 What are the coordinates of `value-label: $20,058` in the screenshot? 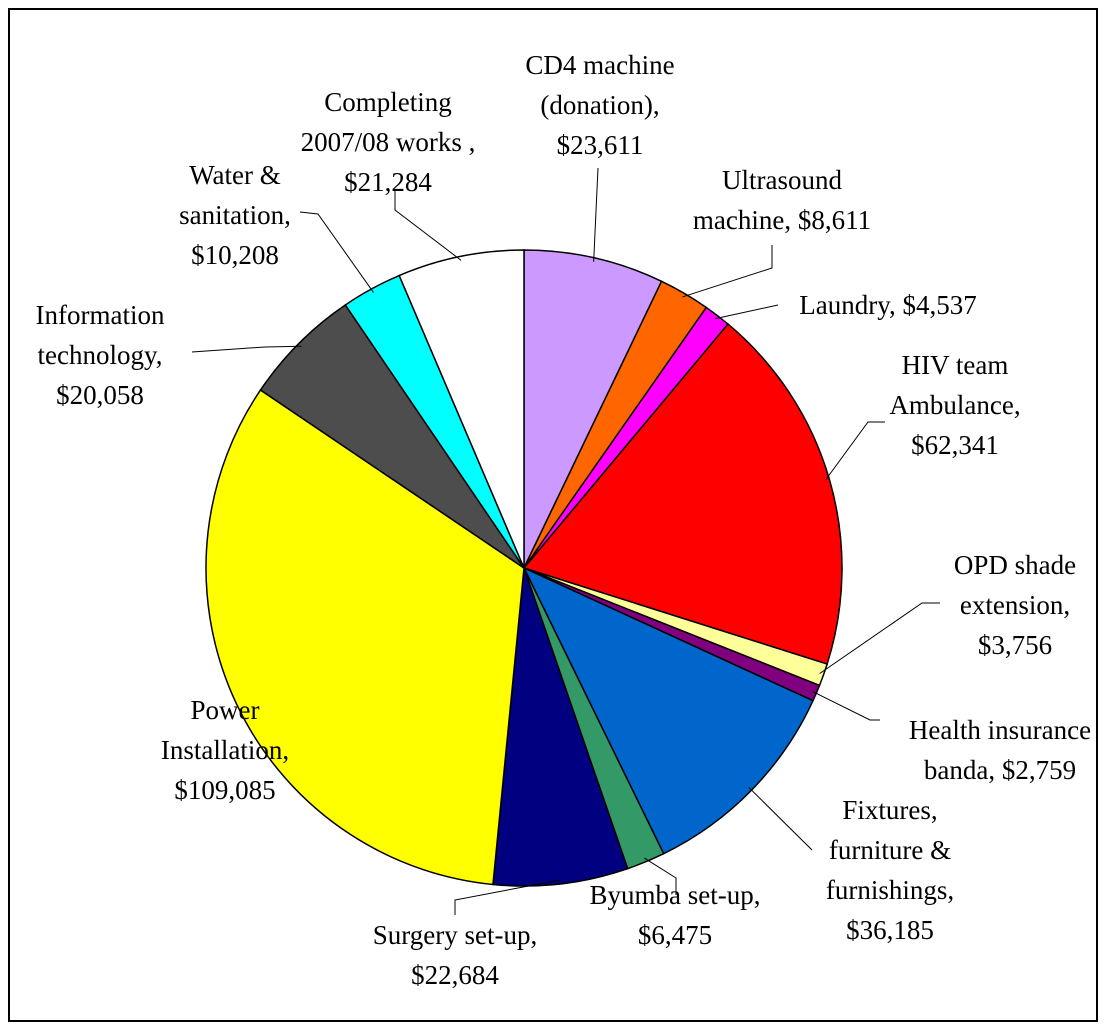 It's located at (100, 395).